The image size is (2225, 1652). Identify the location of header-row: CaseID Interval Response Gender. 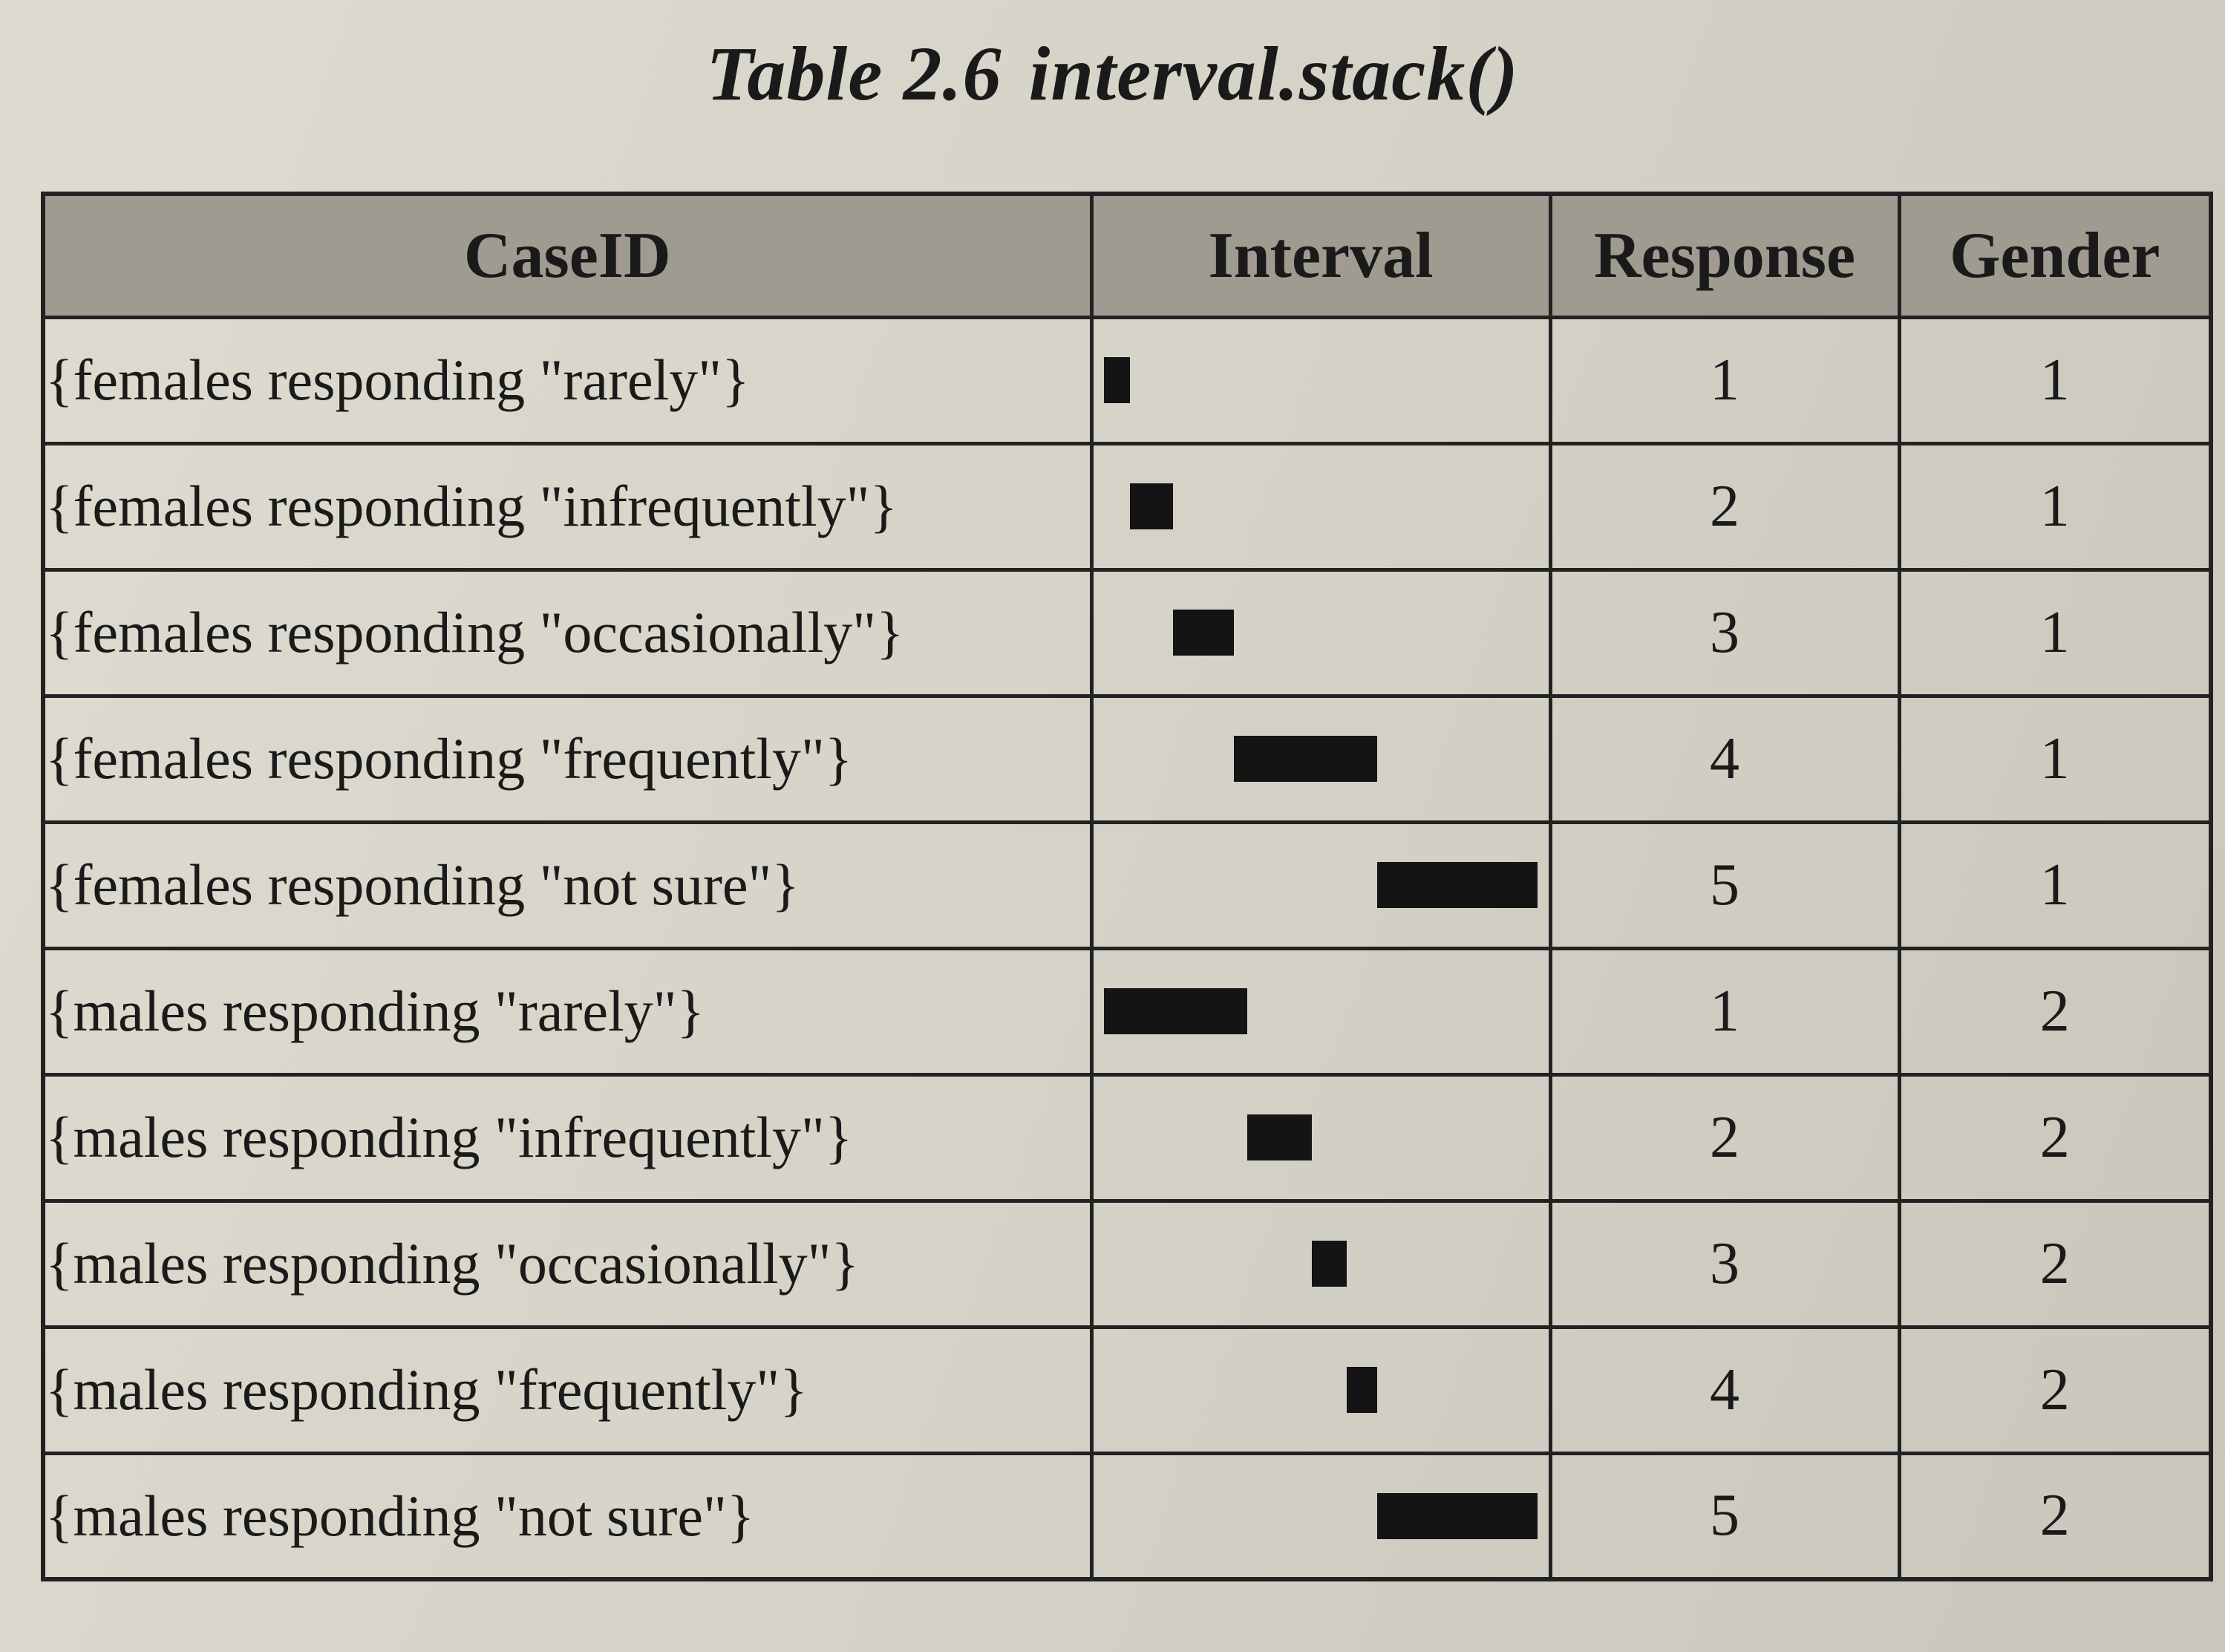
(1127, 255).